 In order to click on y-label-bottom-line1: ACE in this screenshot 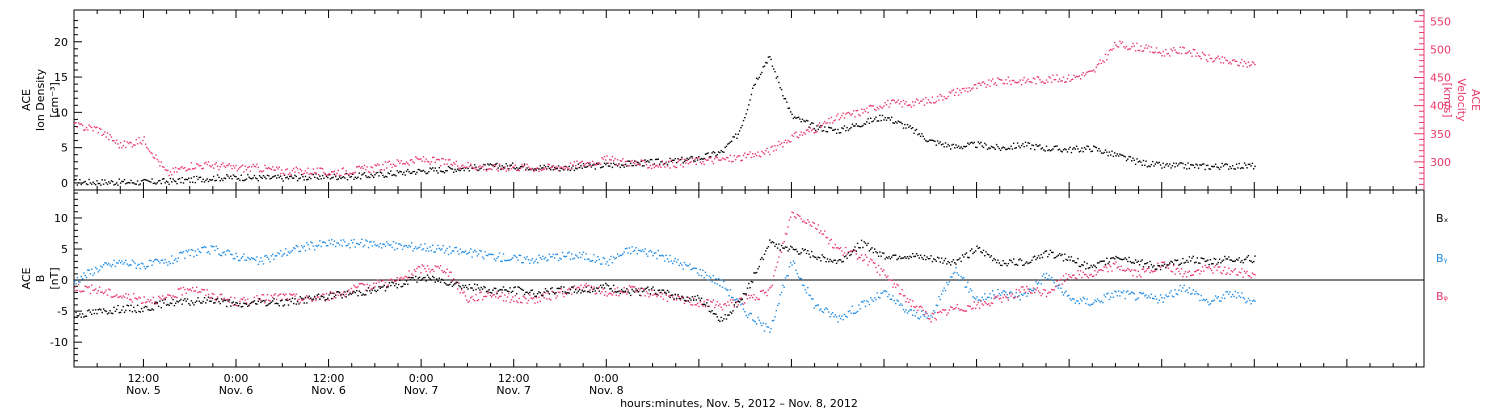, I will do `click(26, 278)`.